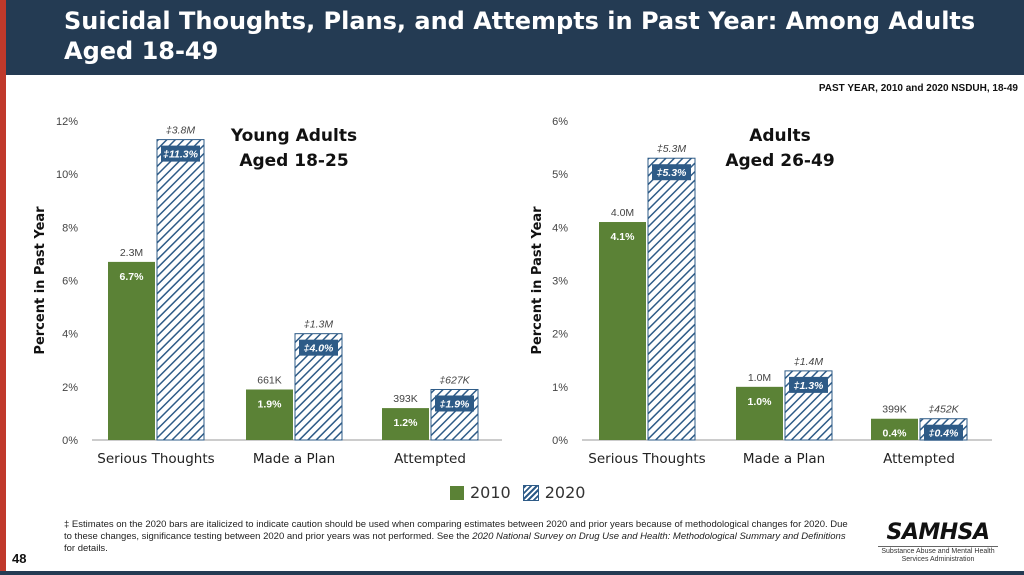 The height and width of the screenshot is (575, 1024). Describe the element at coordinates (269, 380) in the screenshot. I see `count-label-0-1-2010: 661K` at that location.